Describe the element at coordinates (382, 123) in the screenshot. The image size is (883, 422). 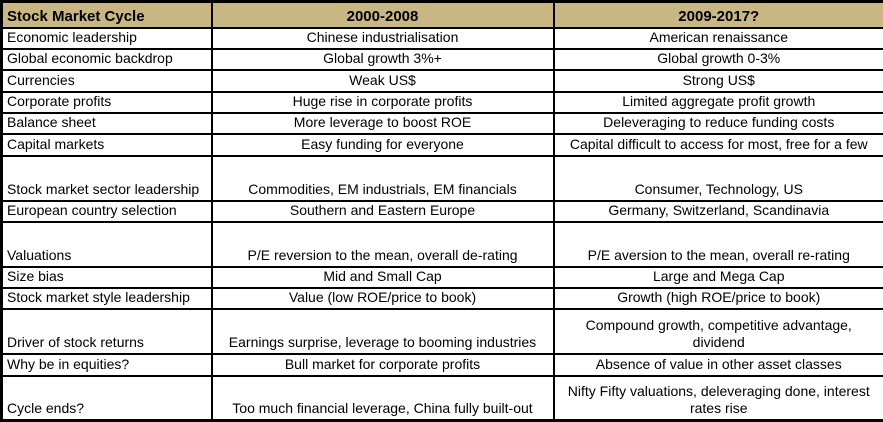
I see `cell-2000-2008: More leverage to boost ROE` at that location.